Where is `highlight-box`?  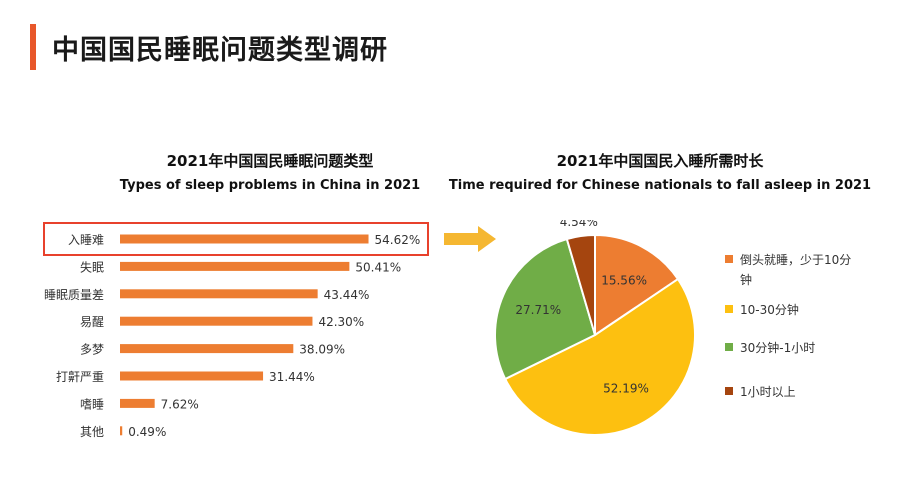
highlight-box is located at coordinates (236, 239).